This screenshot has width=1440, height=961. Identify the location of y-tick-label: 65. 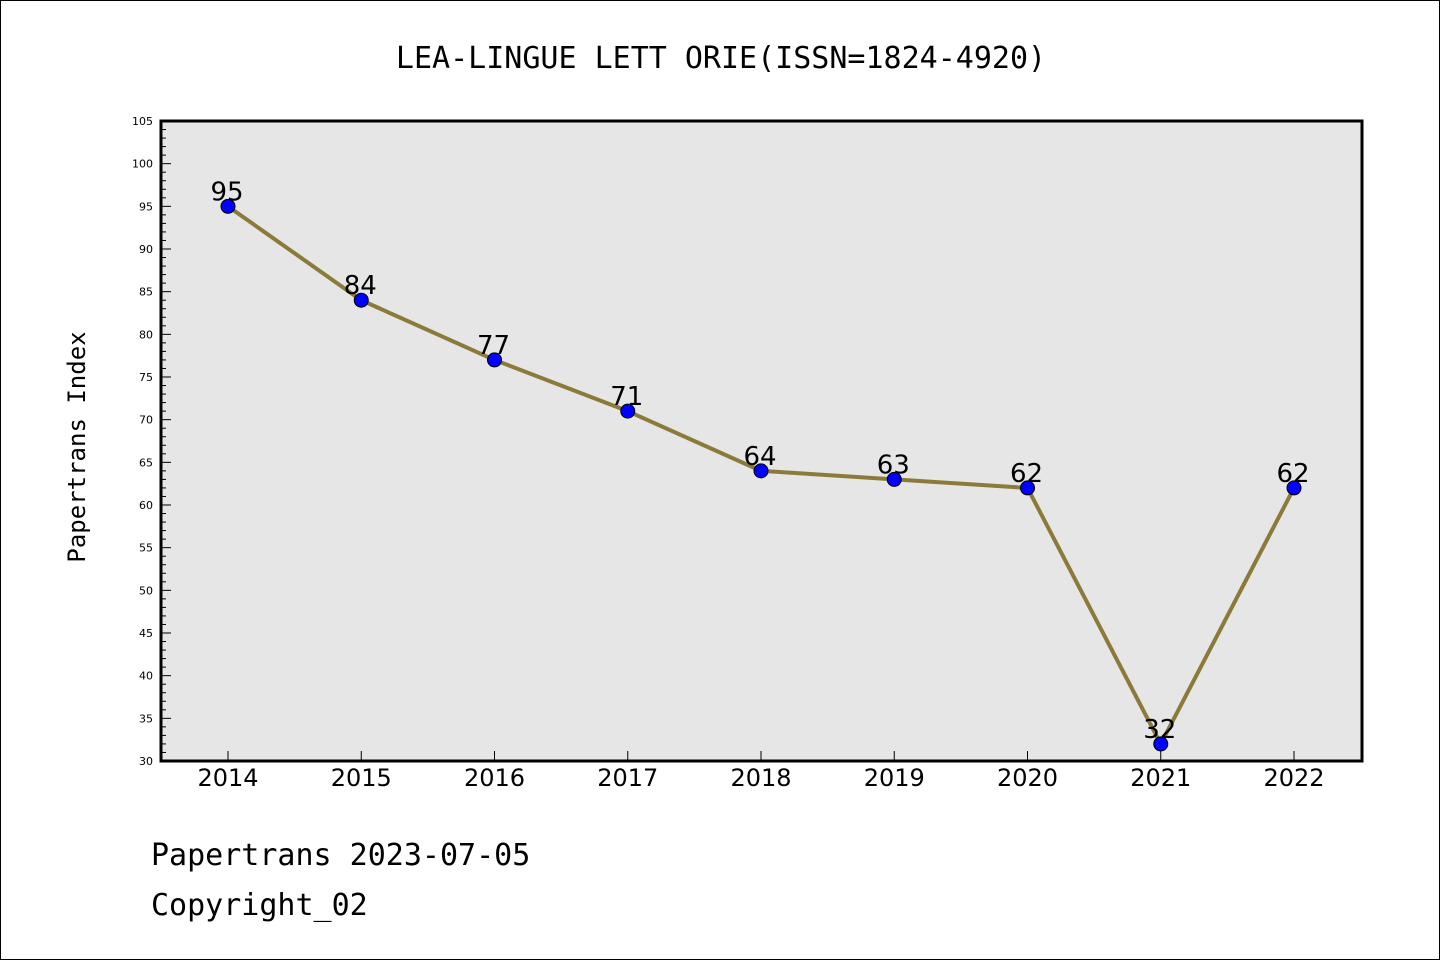
(146, 462).